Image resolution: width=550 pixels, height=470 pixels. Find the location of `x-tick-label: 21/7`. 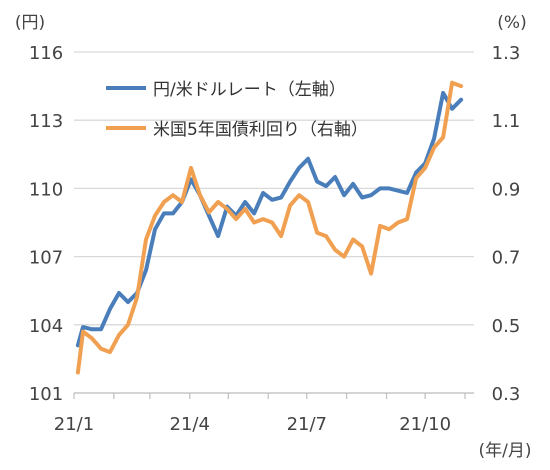

x-tick-label: 21/7 is located at coordinates (307, 424).